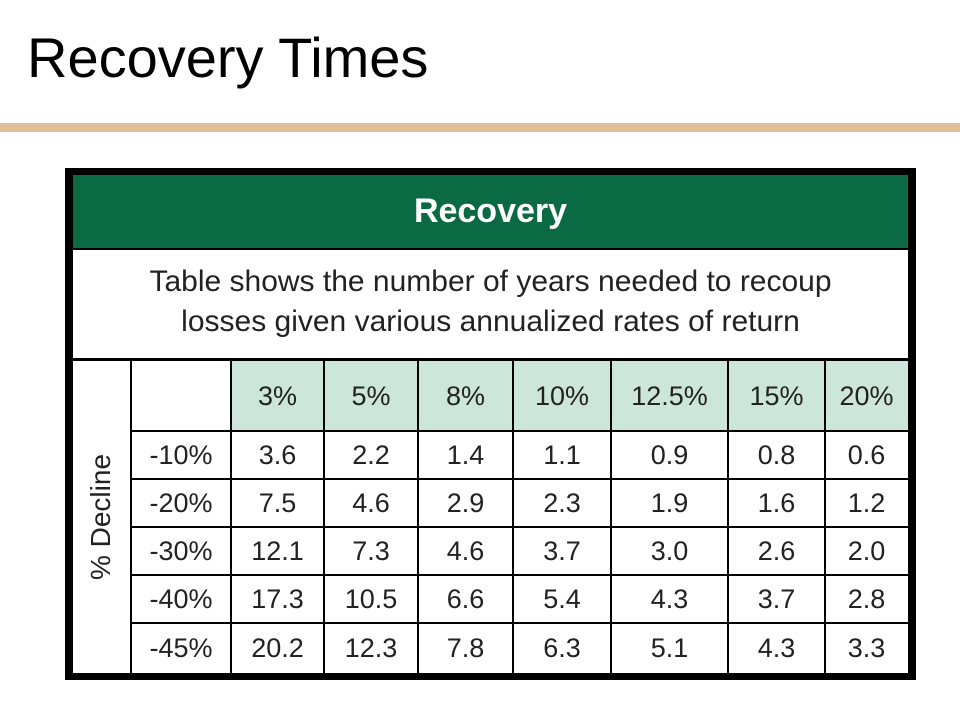  Describe the element at coordinates (866, 502) in the screenshot. I see `table-cell: 1.2` at that location.